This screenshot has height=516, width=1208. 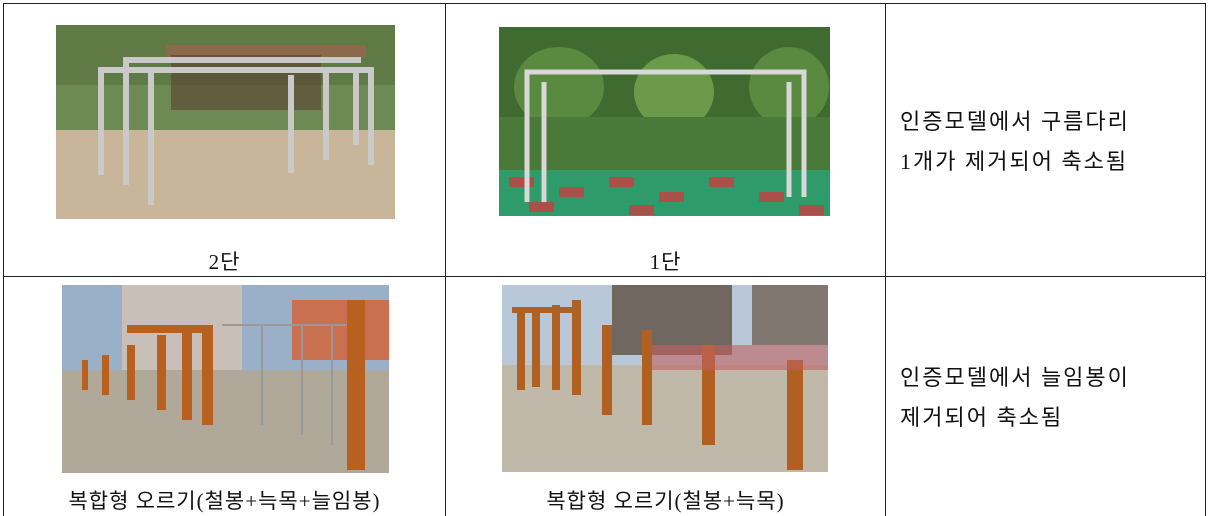 What do you see at coordinates (1015, 398) in the screenshot?
I see `note: 인증모델에서 늘임봉이 제거되어 축소됨` at bounding box center [1015, 398].